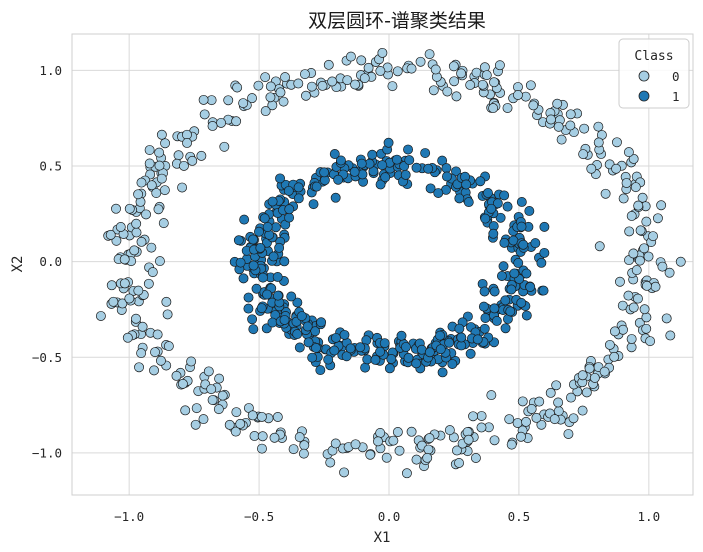 Image resolution: width=703 pixels, height=552 pixels. What do you see at coordinates (18, 264) in the screenshot?
I see `y-axis-label: X2` at bounding box center [18, 264].